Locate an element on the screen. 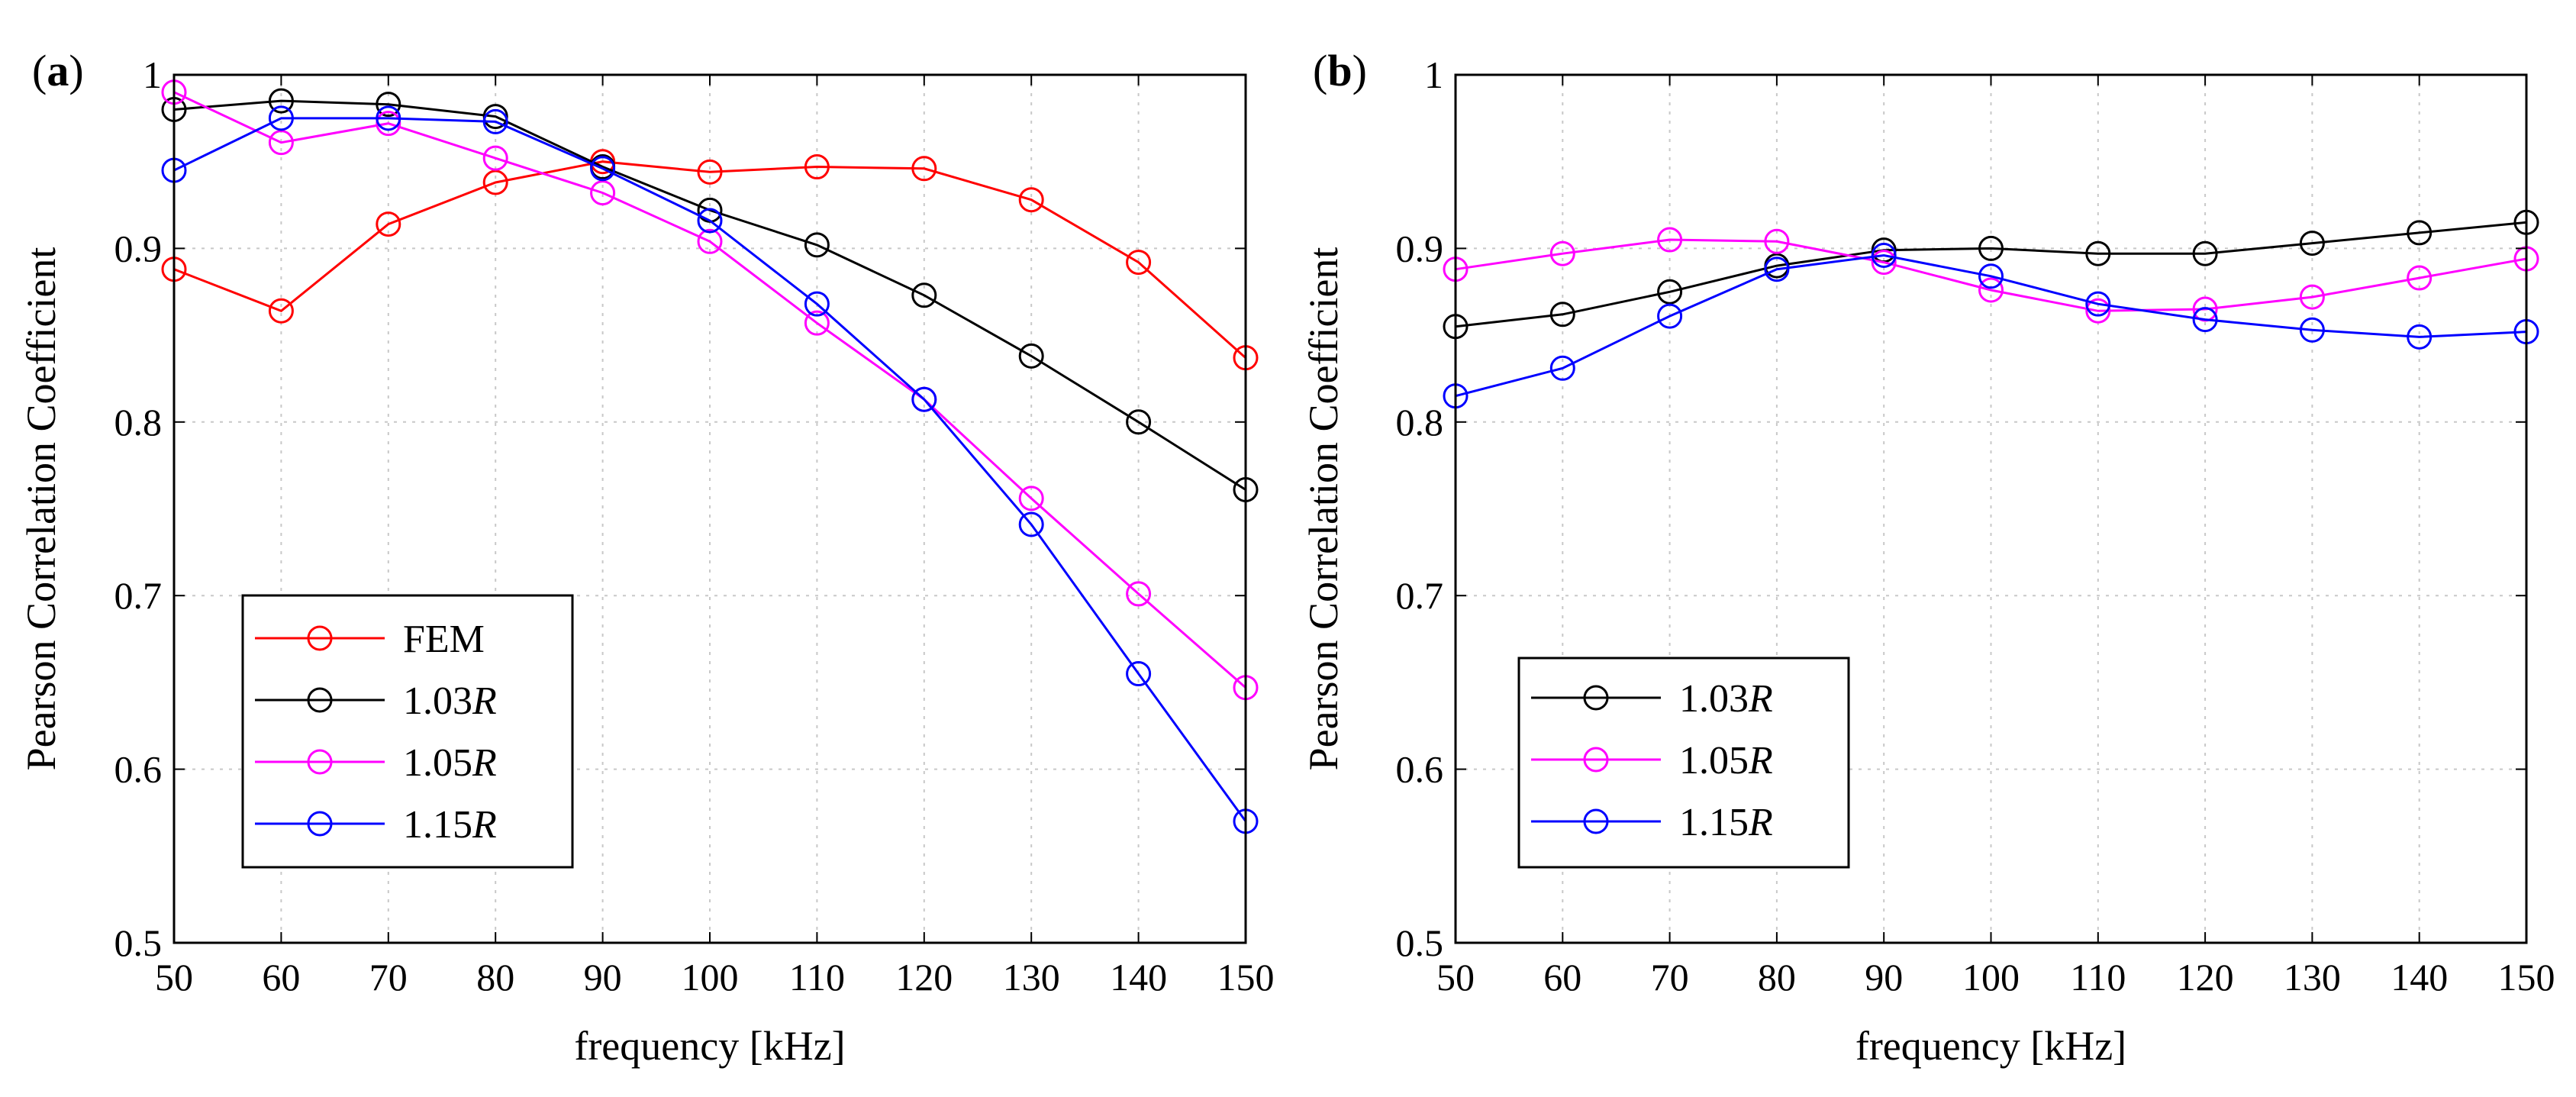 This screenshot has width=2576, height=1097. legend-label-2: 1.05R is located at coordinates (450, 763).